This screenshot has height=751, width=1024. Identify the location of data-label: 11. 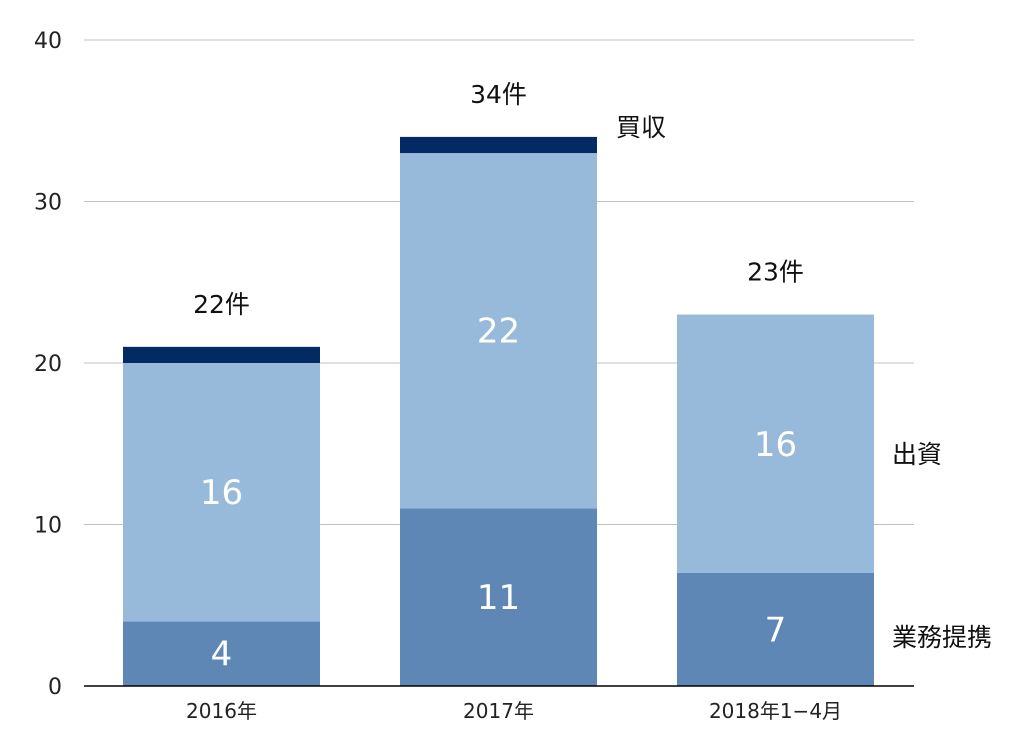
(498, 598).